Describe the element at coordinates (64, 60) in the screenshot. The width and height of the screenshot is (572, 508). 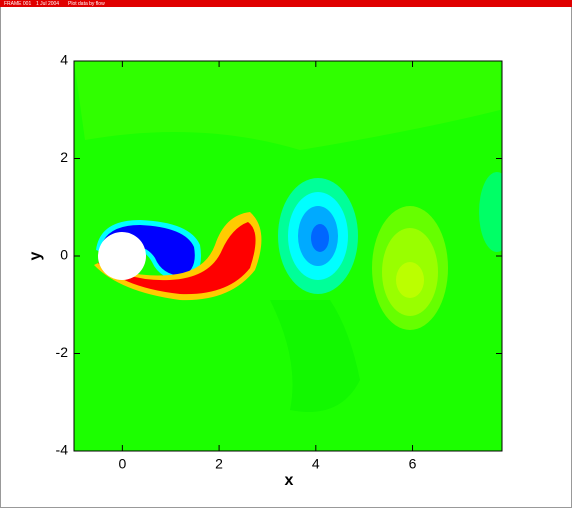
I see `y-tick-label: 4` at that location.